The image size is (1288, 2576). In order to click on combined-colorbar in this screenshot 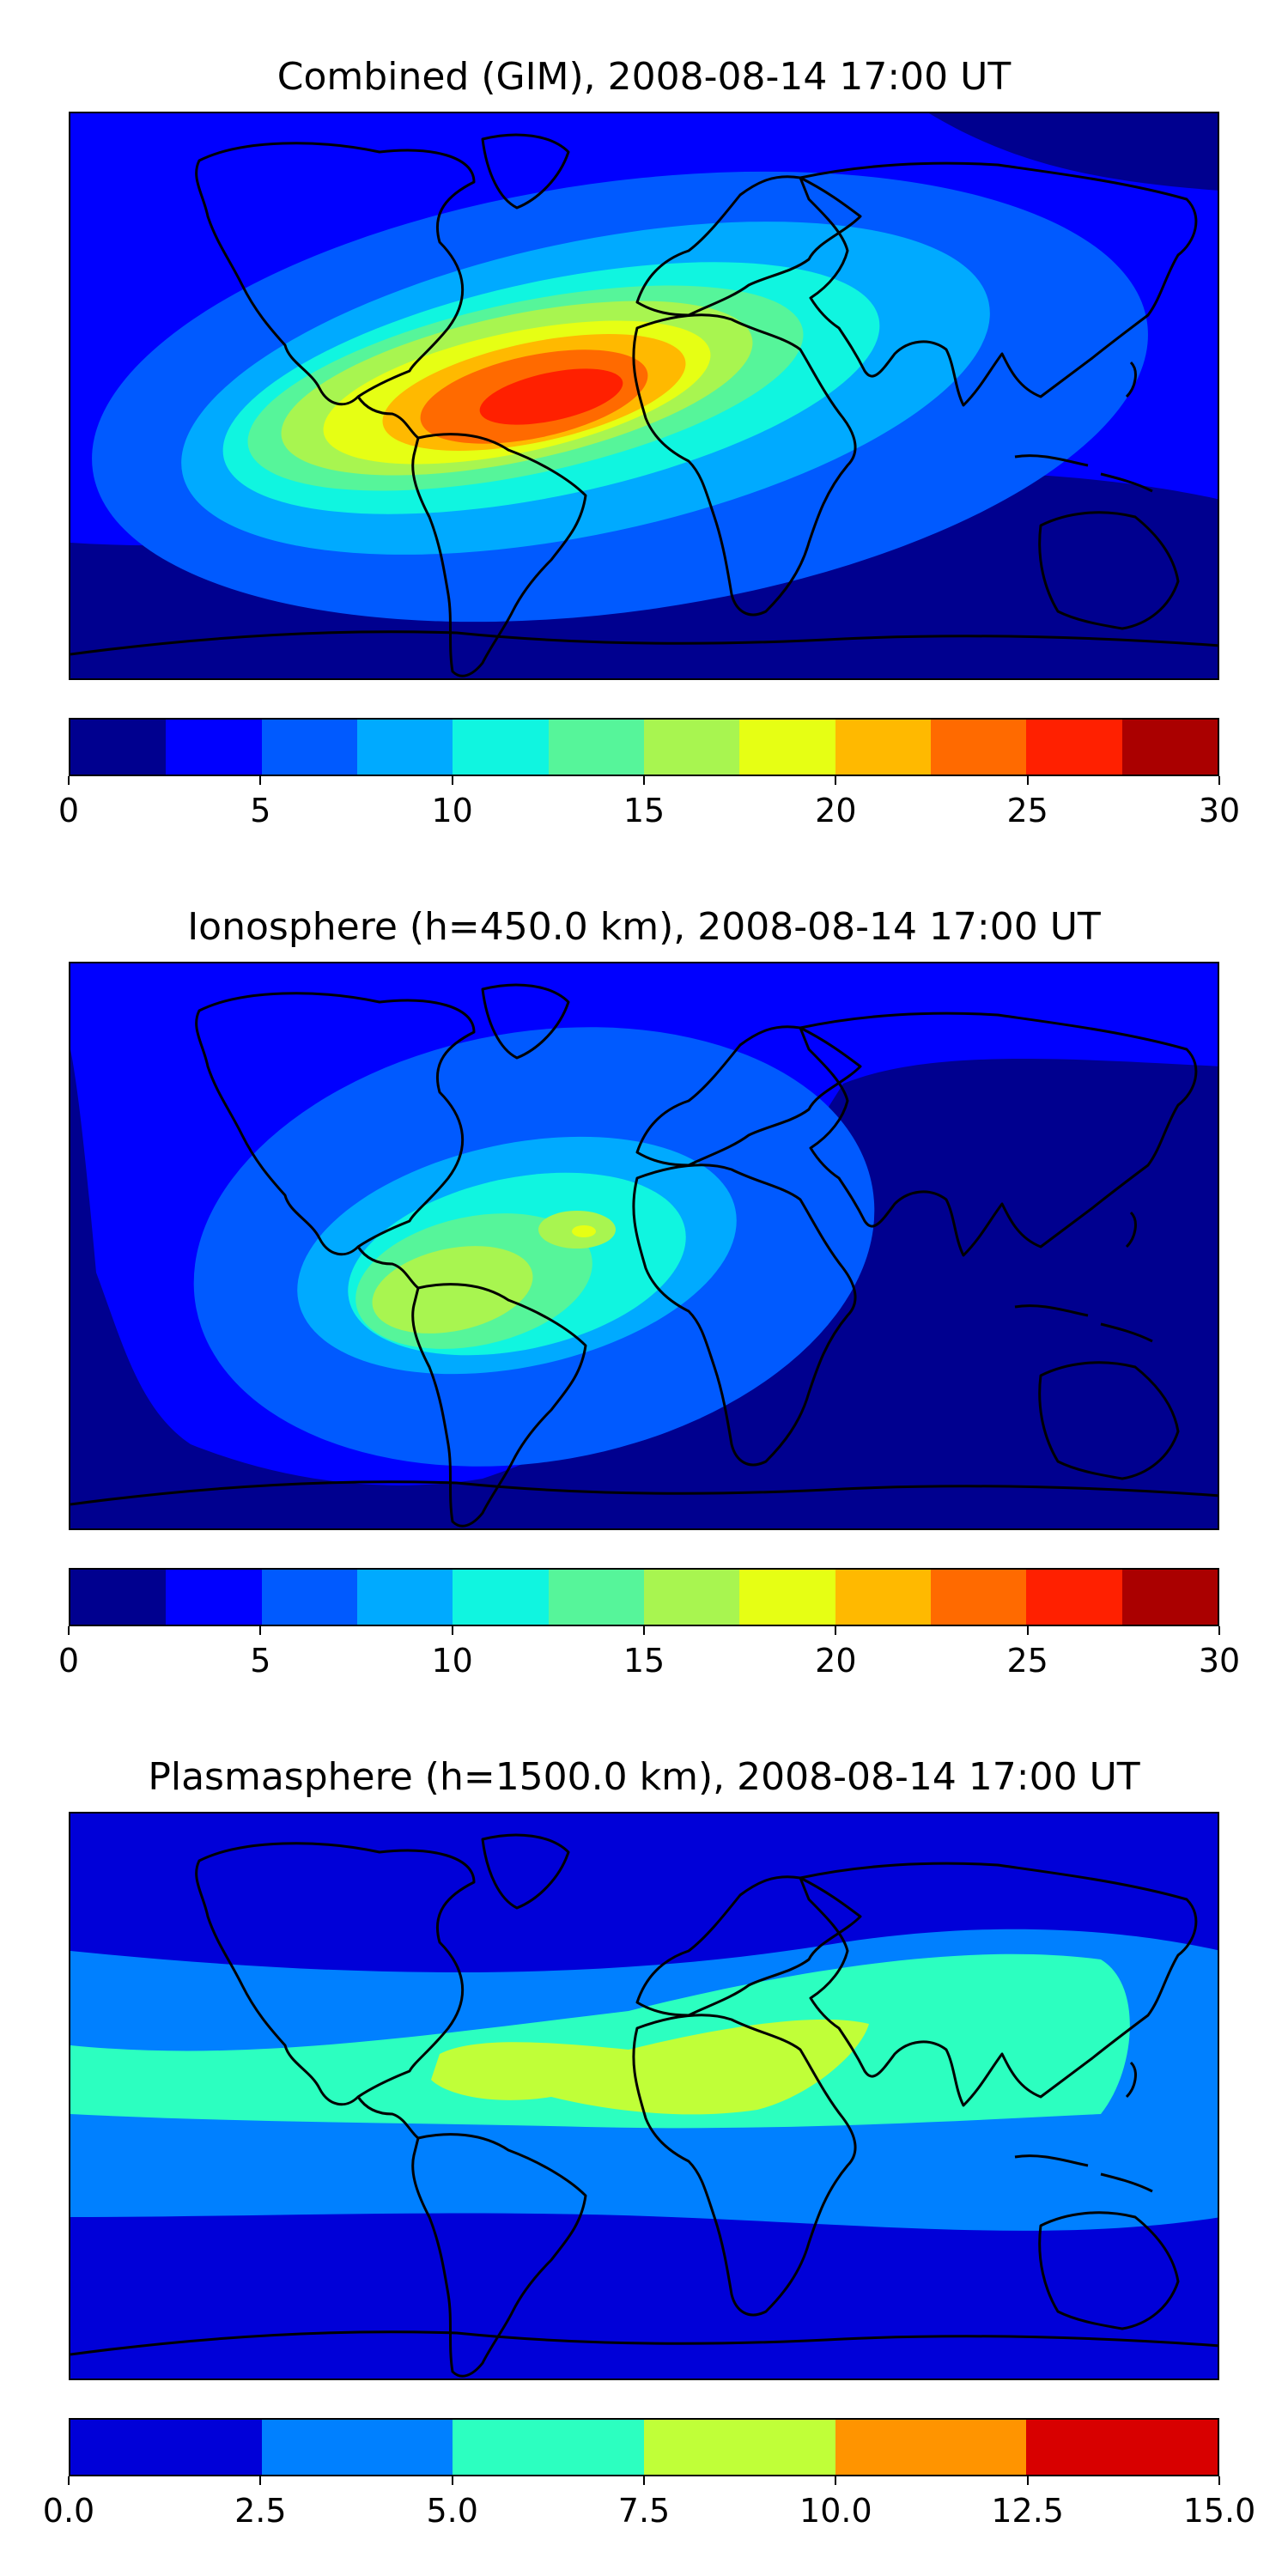, I will do `click(644, 747)`.